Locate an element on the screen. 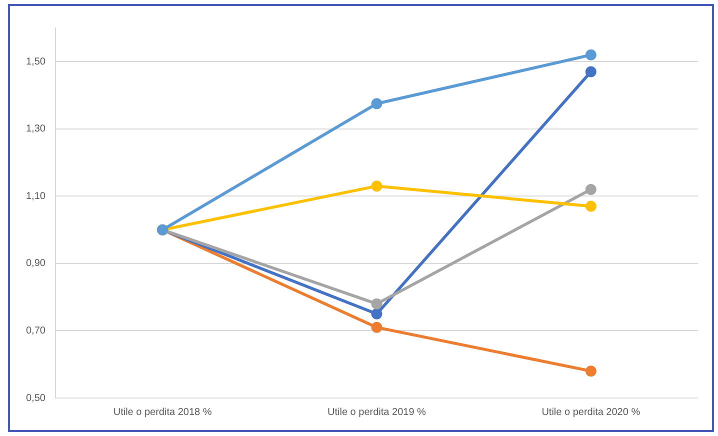  y-tick-label: 0,70 is located at coordinates (36, 330).